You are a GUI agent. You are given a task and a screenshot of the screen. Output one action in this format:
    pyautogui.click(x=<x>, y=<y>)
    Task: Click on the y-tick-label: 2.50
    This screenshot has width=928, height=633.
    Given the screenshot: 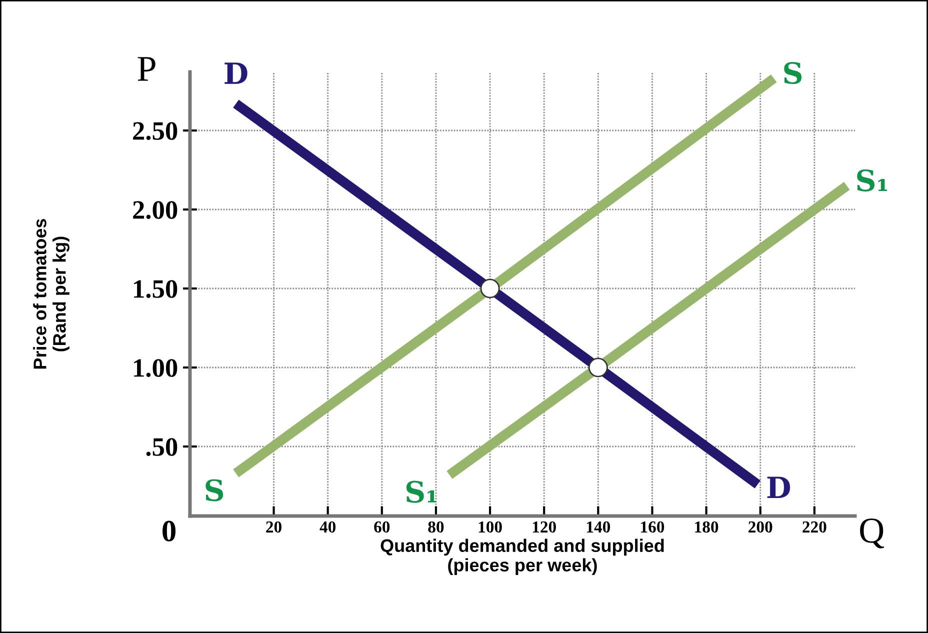 What is the action you would take?
    pyautogui.click(x=155, y=131)
    